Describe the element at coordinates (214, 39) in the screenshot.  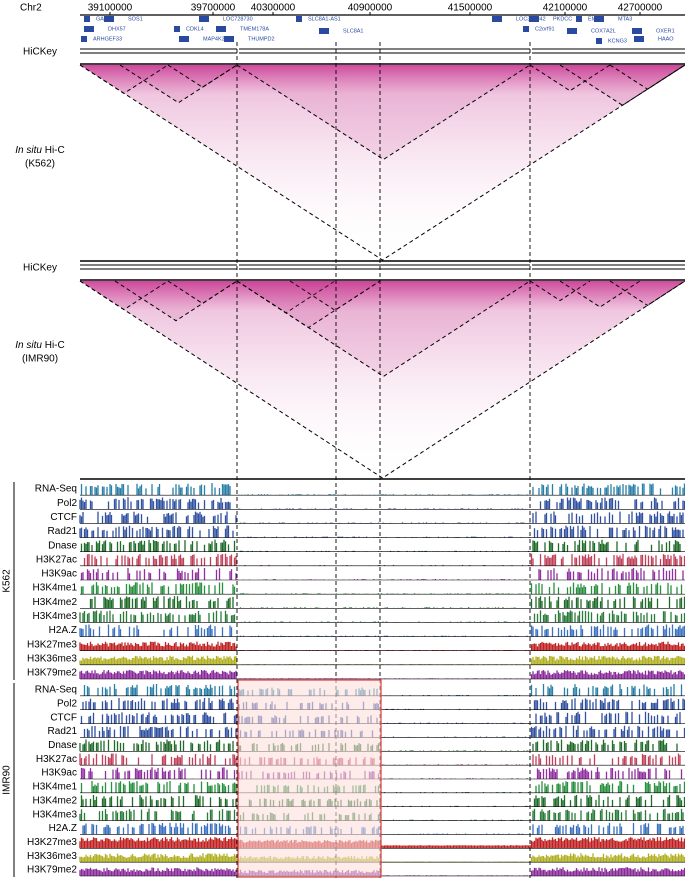
I see `gene-label: MAP4K3` at that location.